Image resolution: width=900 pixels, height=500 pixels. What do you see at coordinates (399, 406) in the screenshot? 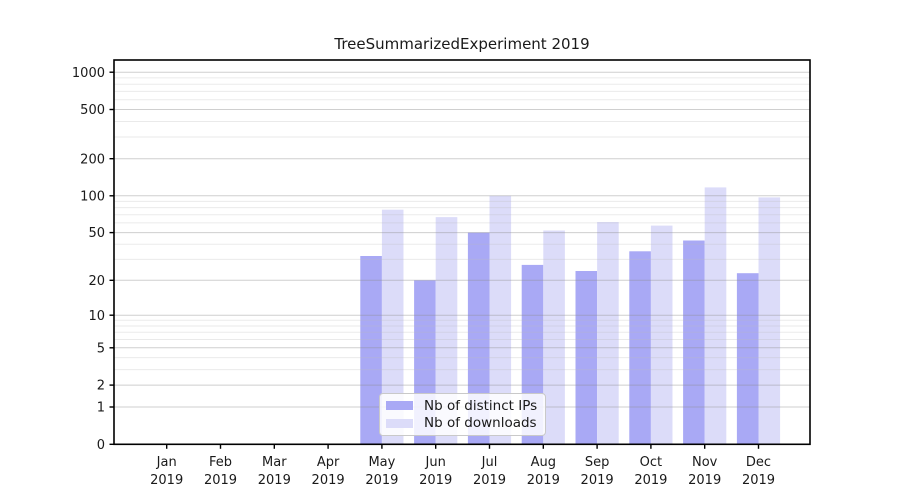
I see `legend-swatch-distinct-ips` at bounding box center [399, 406].